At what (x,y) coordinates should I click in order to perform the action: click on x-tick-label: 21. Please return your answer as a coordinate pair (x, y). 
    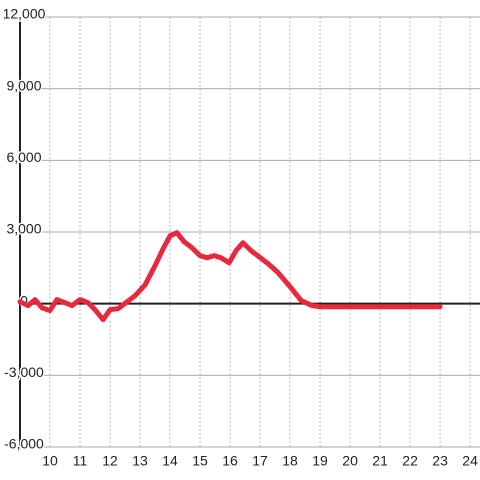
    Looking at the image, I should click on (380, 461).